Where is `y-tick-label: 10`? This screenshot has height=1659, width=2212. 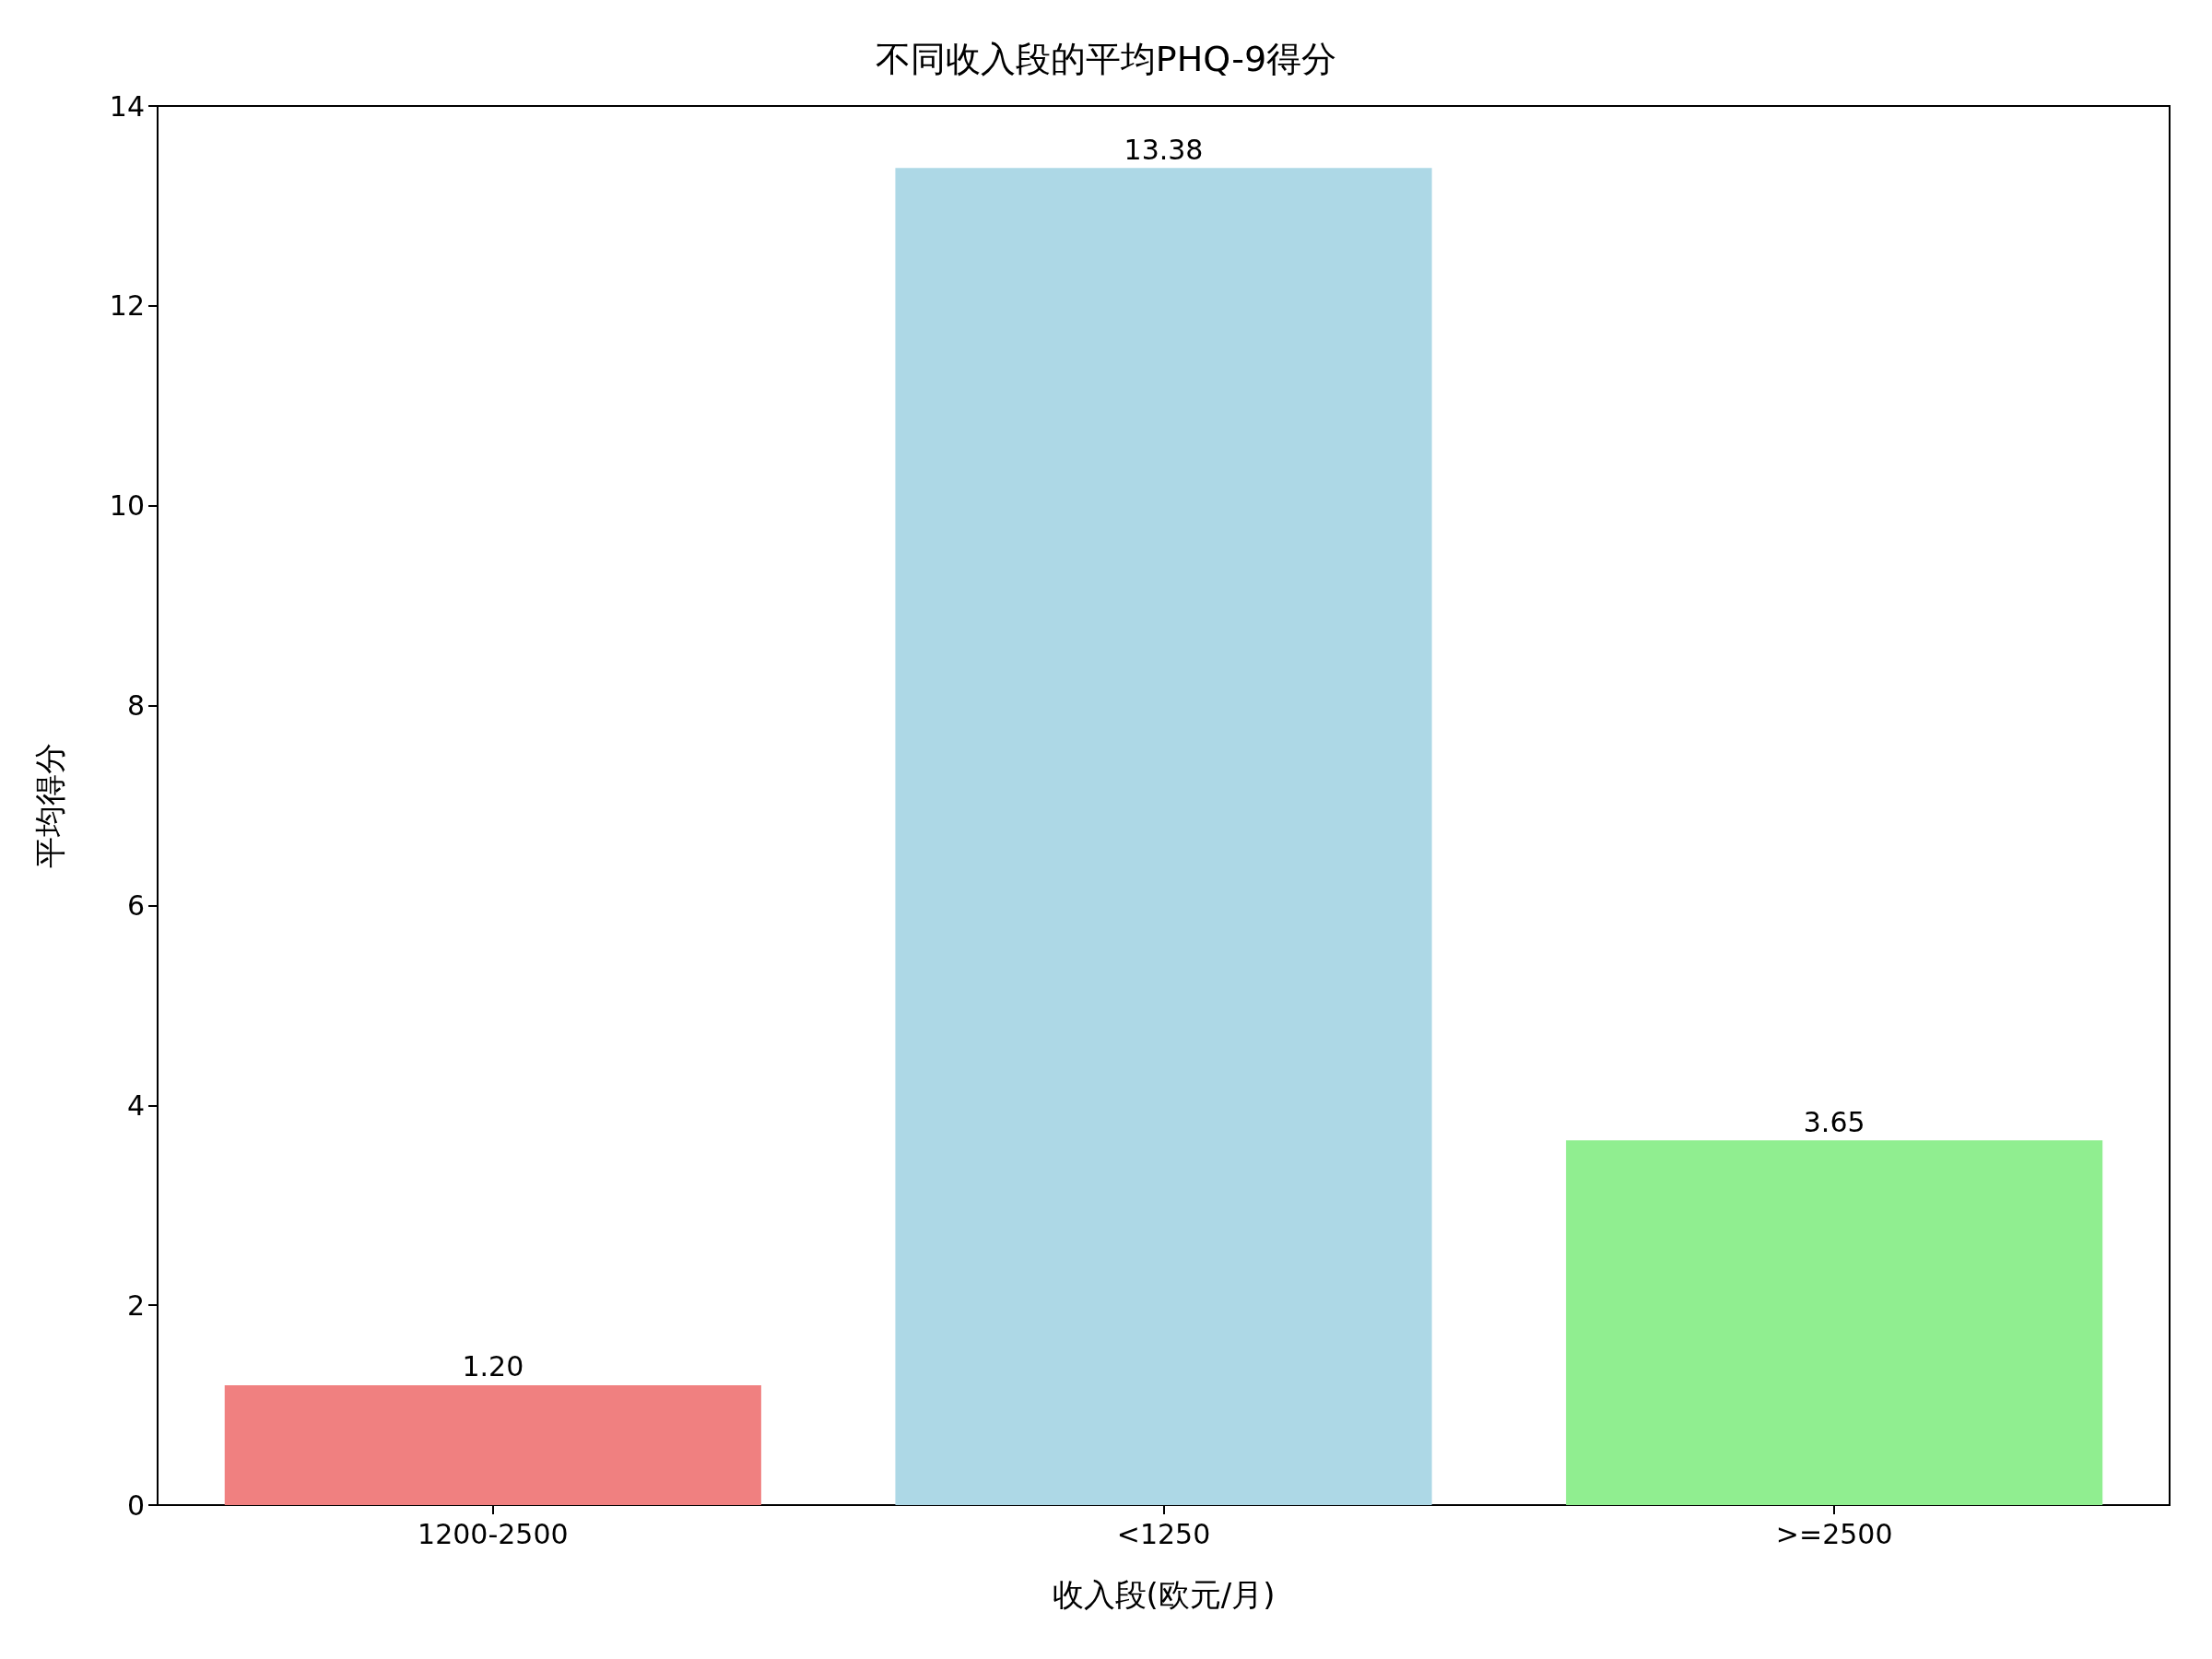 y-tick-label: 10 is located at coordinates (127, 506).